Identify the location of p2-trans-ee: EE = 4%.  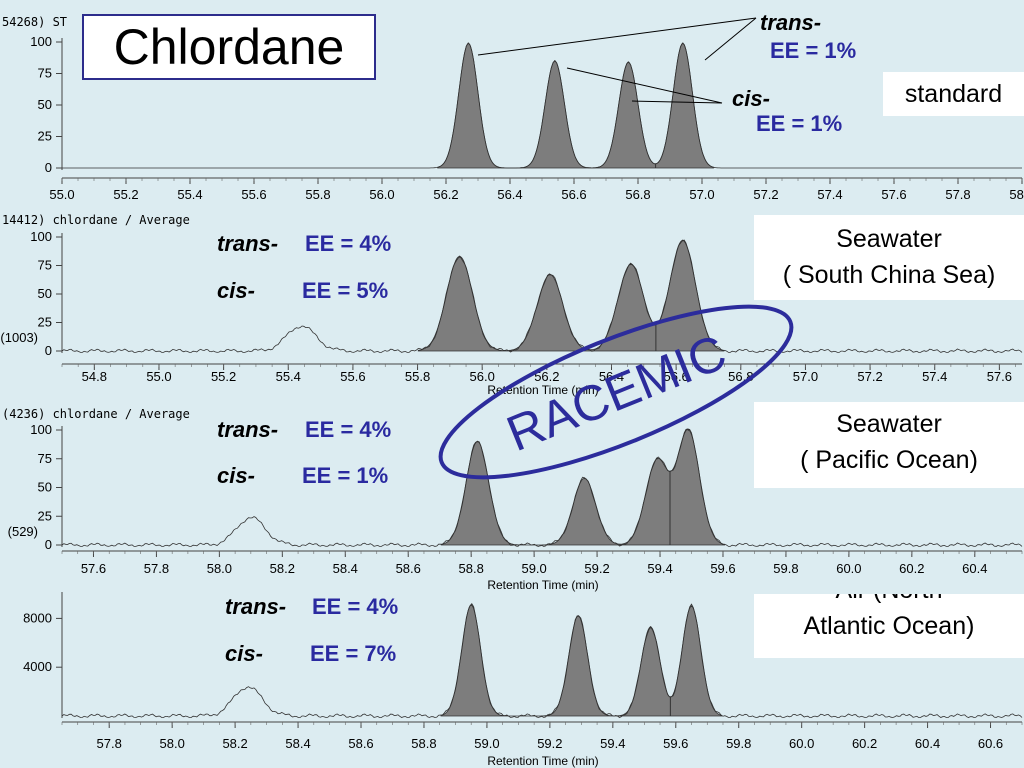
(348, 243).